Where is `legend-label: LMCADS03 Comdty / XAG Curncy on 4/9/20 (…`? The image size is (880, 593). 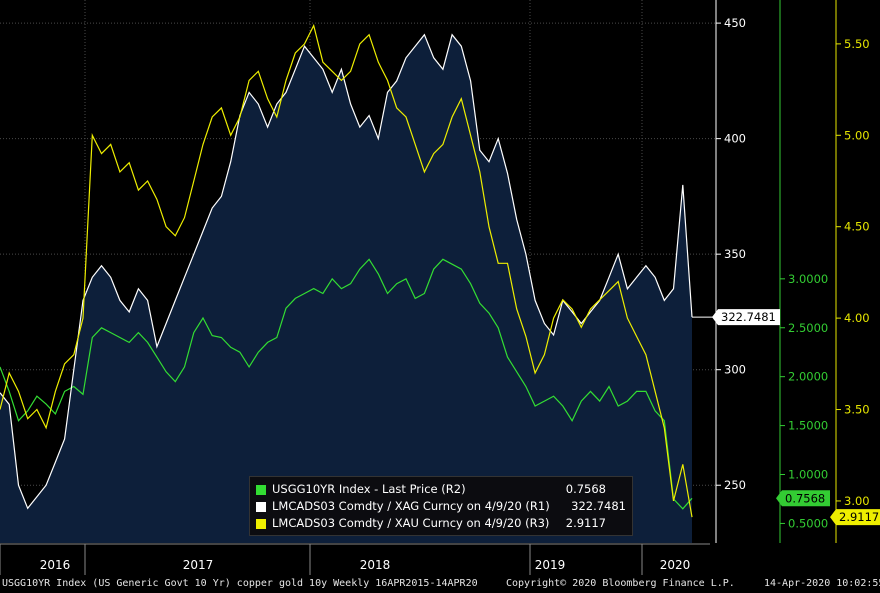 legend-label: LMCADS03 Comdty / XAG Curncy on 4/9/20 (… is located at coordinates (411, 506).